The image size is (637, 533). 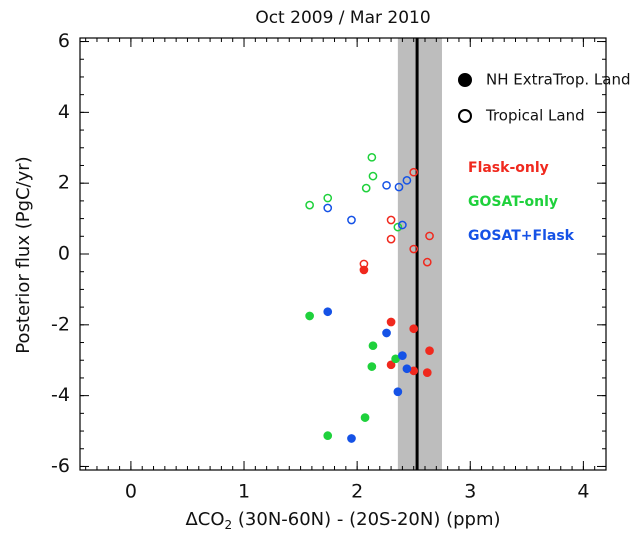 What do you see at coordinates (357, 492) in the screenshot?
I see `x-tick-label: 2` at bounding box center [357, 492].